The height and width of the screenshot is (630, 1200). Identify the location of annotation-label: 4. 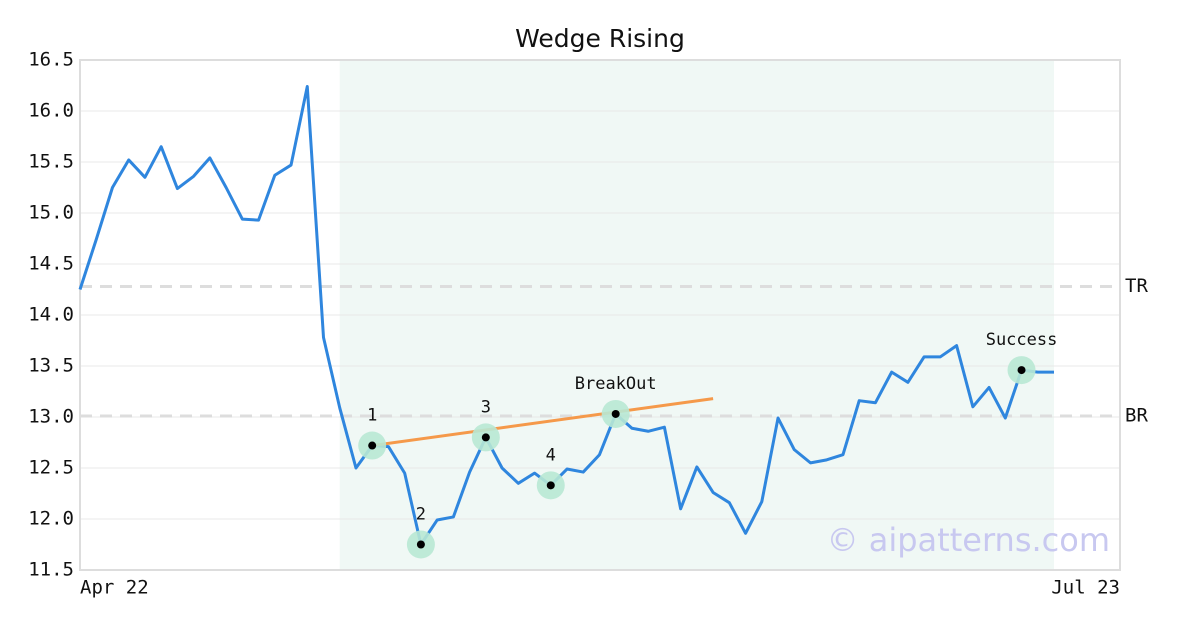
(551, 455).